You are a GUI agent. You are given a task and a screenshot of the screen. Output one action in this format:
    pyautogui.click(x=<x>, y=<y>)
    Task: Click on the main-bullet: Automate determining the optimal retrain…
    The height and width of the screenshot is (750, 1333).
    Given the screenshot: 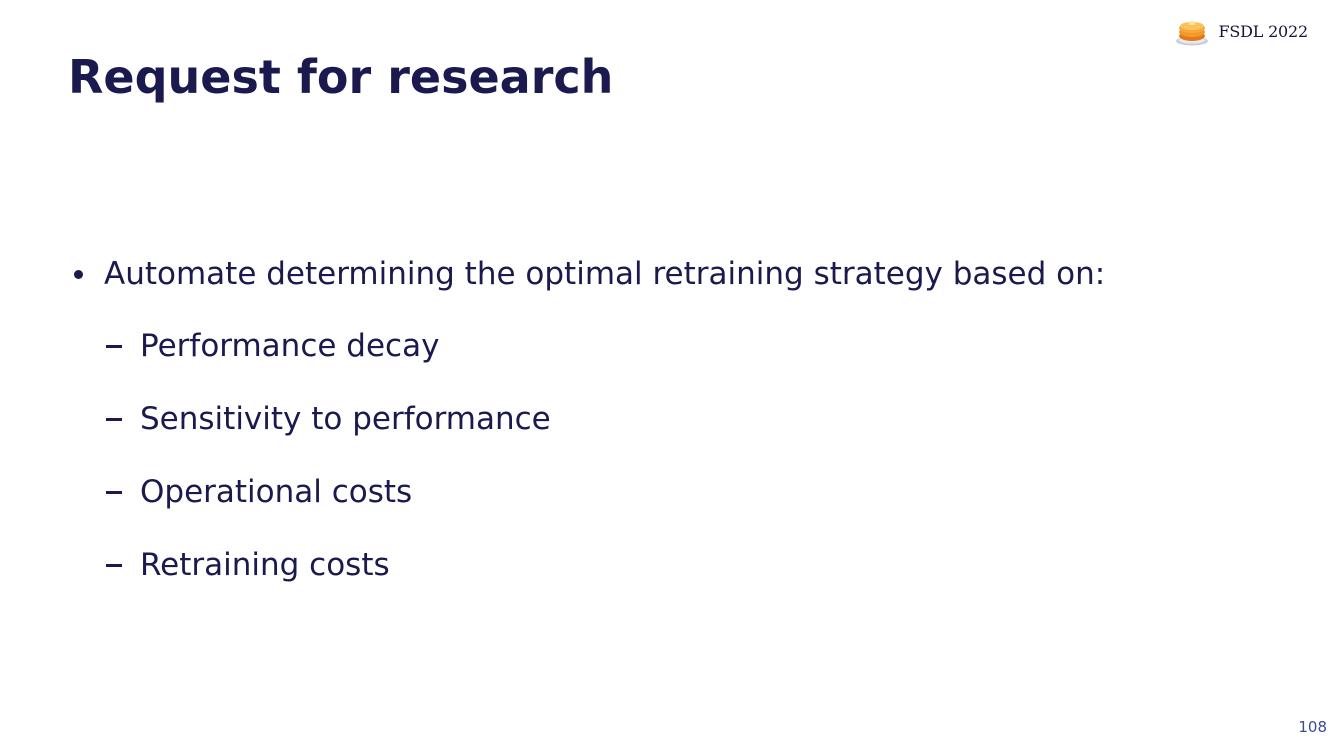 What is the action you would take?
    pyautogui.click(x=682, y=274)
    